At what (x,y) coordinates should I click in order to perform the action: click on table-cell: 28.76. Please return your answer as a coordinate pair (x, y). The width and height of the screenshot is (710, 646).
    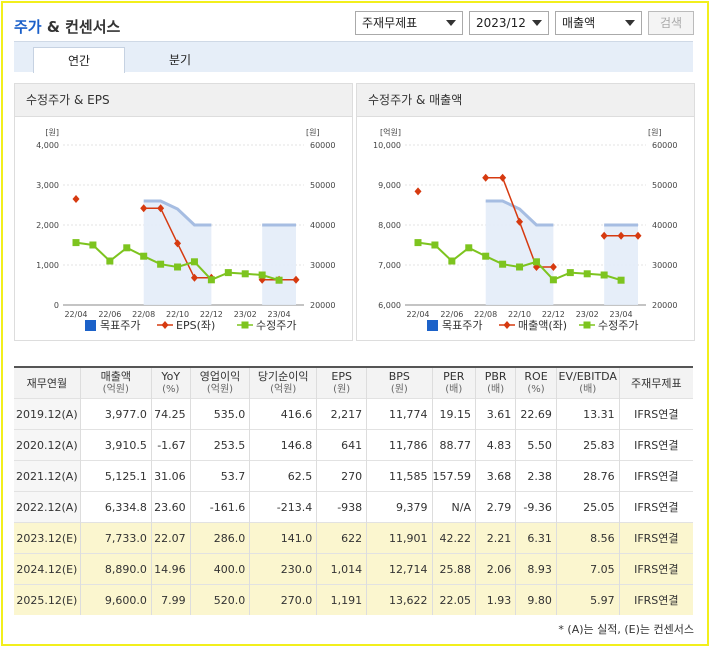
    Looking at the image, I should click on (587, 476).